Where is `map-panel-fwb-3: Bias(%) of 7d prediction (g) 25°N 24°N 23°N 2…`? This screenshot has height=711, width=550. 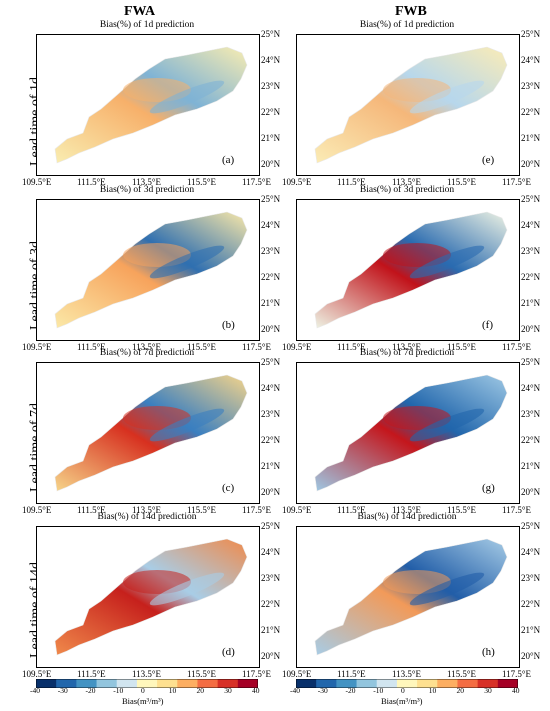 map-panel-fwb-3: Bias(%) of 7d prediction (g) 25°N 24°N 23°N 2… is located at coordinates (411, 431).